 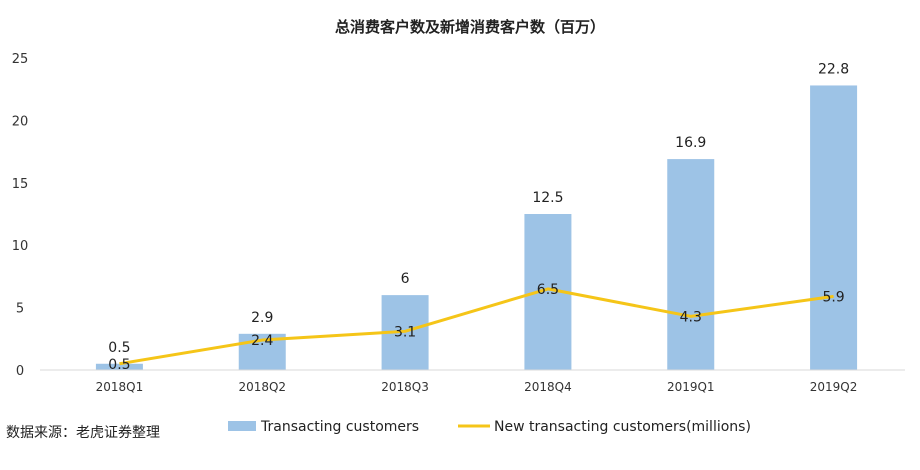 I want to click on x-axis: 2018Q1 2018Q2 2018Q3 2018Q4 2019Q1 2019Q2, so click(x=472, y=381).